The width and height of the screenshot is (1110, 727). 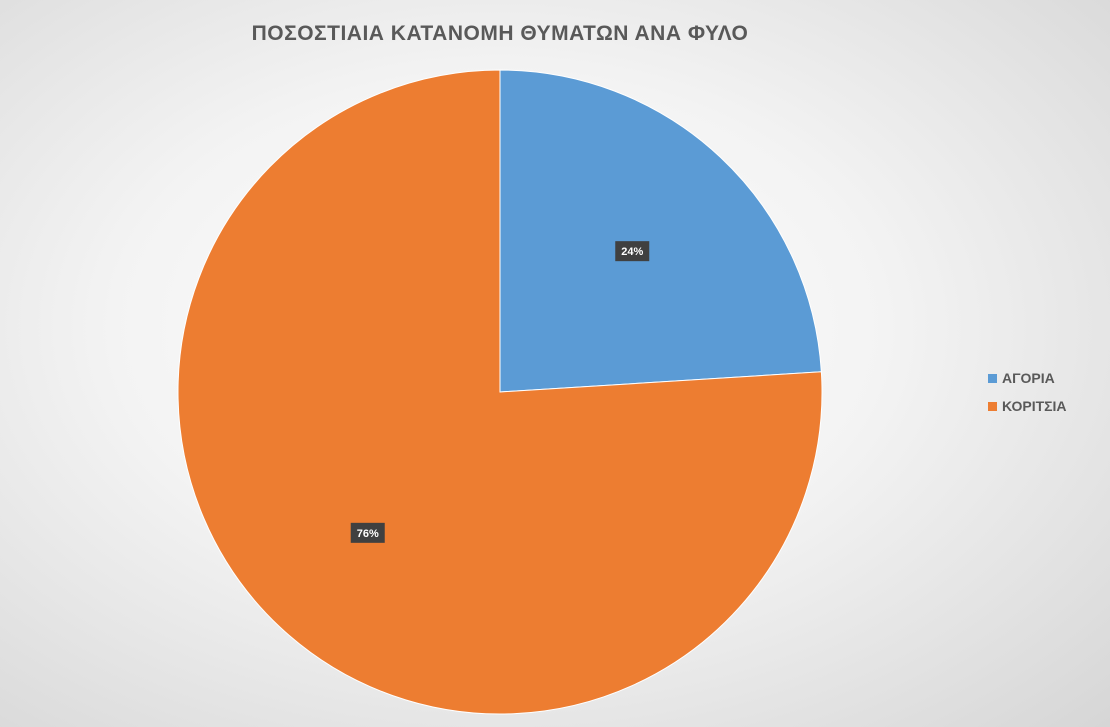 I want to click on legend: ΑΓΟΡΙΑ ΚΟΡΙΤΣΙΑ, so click(x=1027, y=392).